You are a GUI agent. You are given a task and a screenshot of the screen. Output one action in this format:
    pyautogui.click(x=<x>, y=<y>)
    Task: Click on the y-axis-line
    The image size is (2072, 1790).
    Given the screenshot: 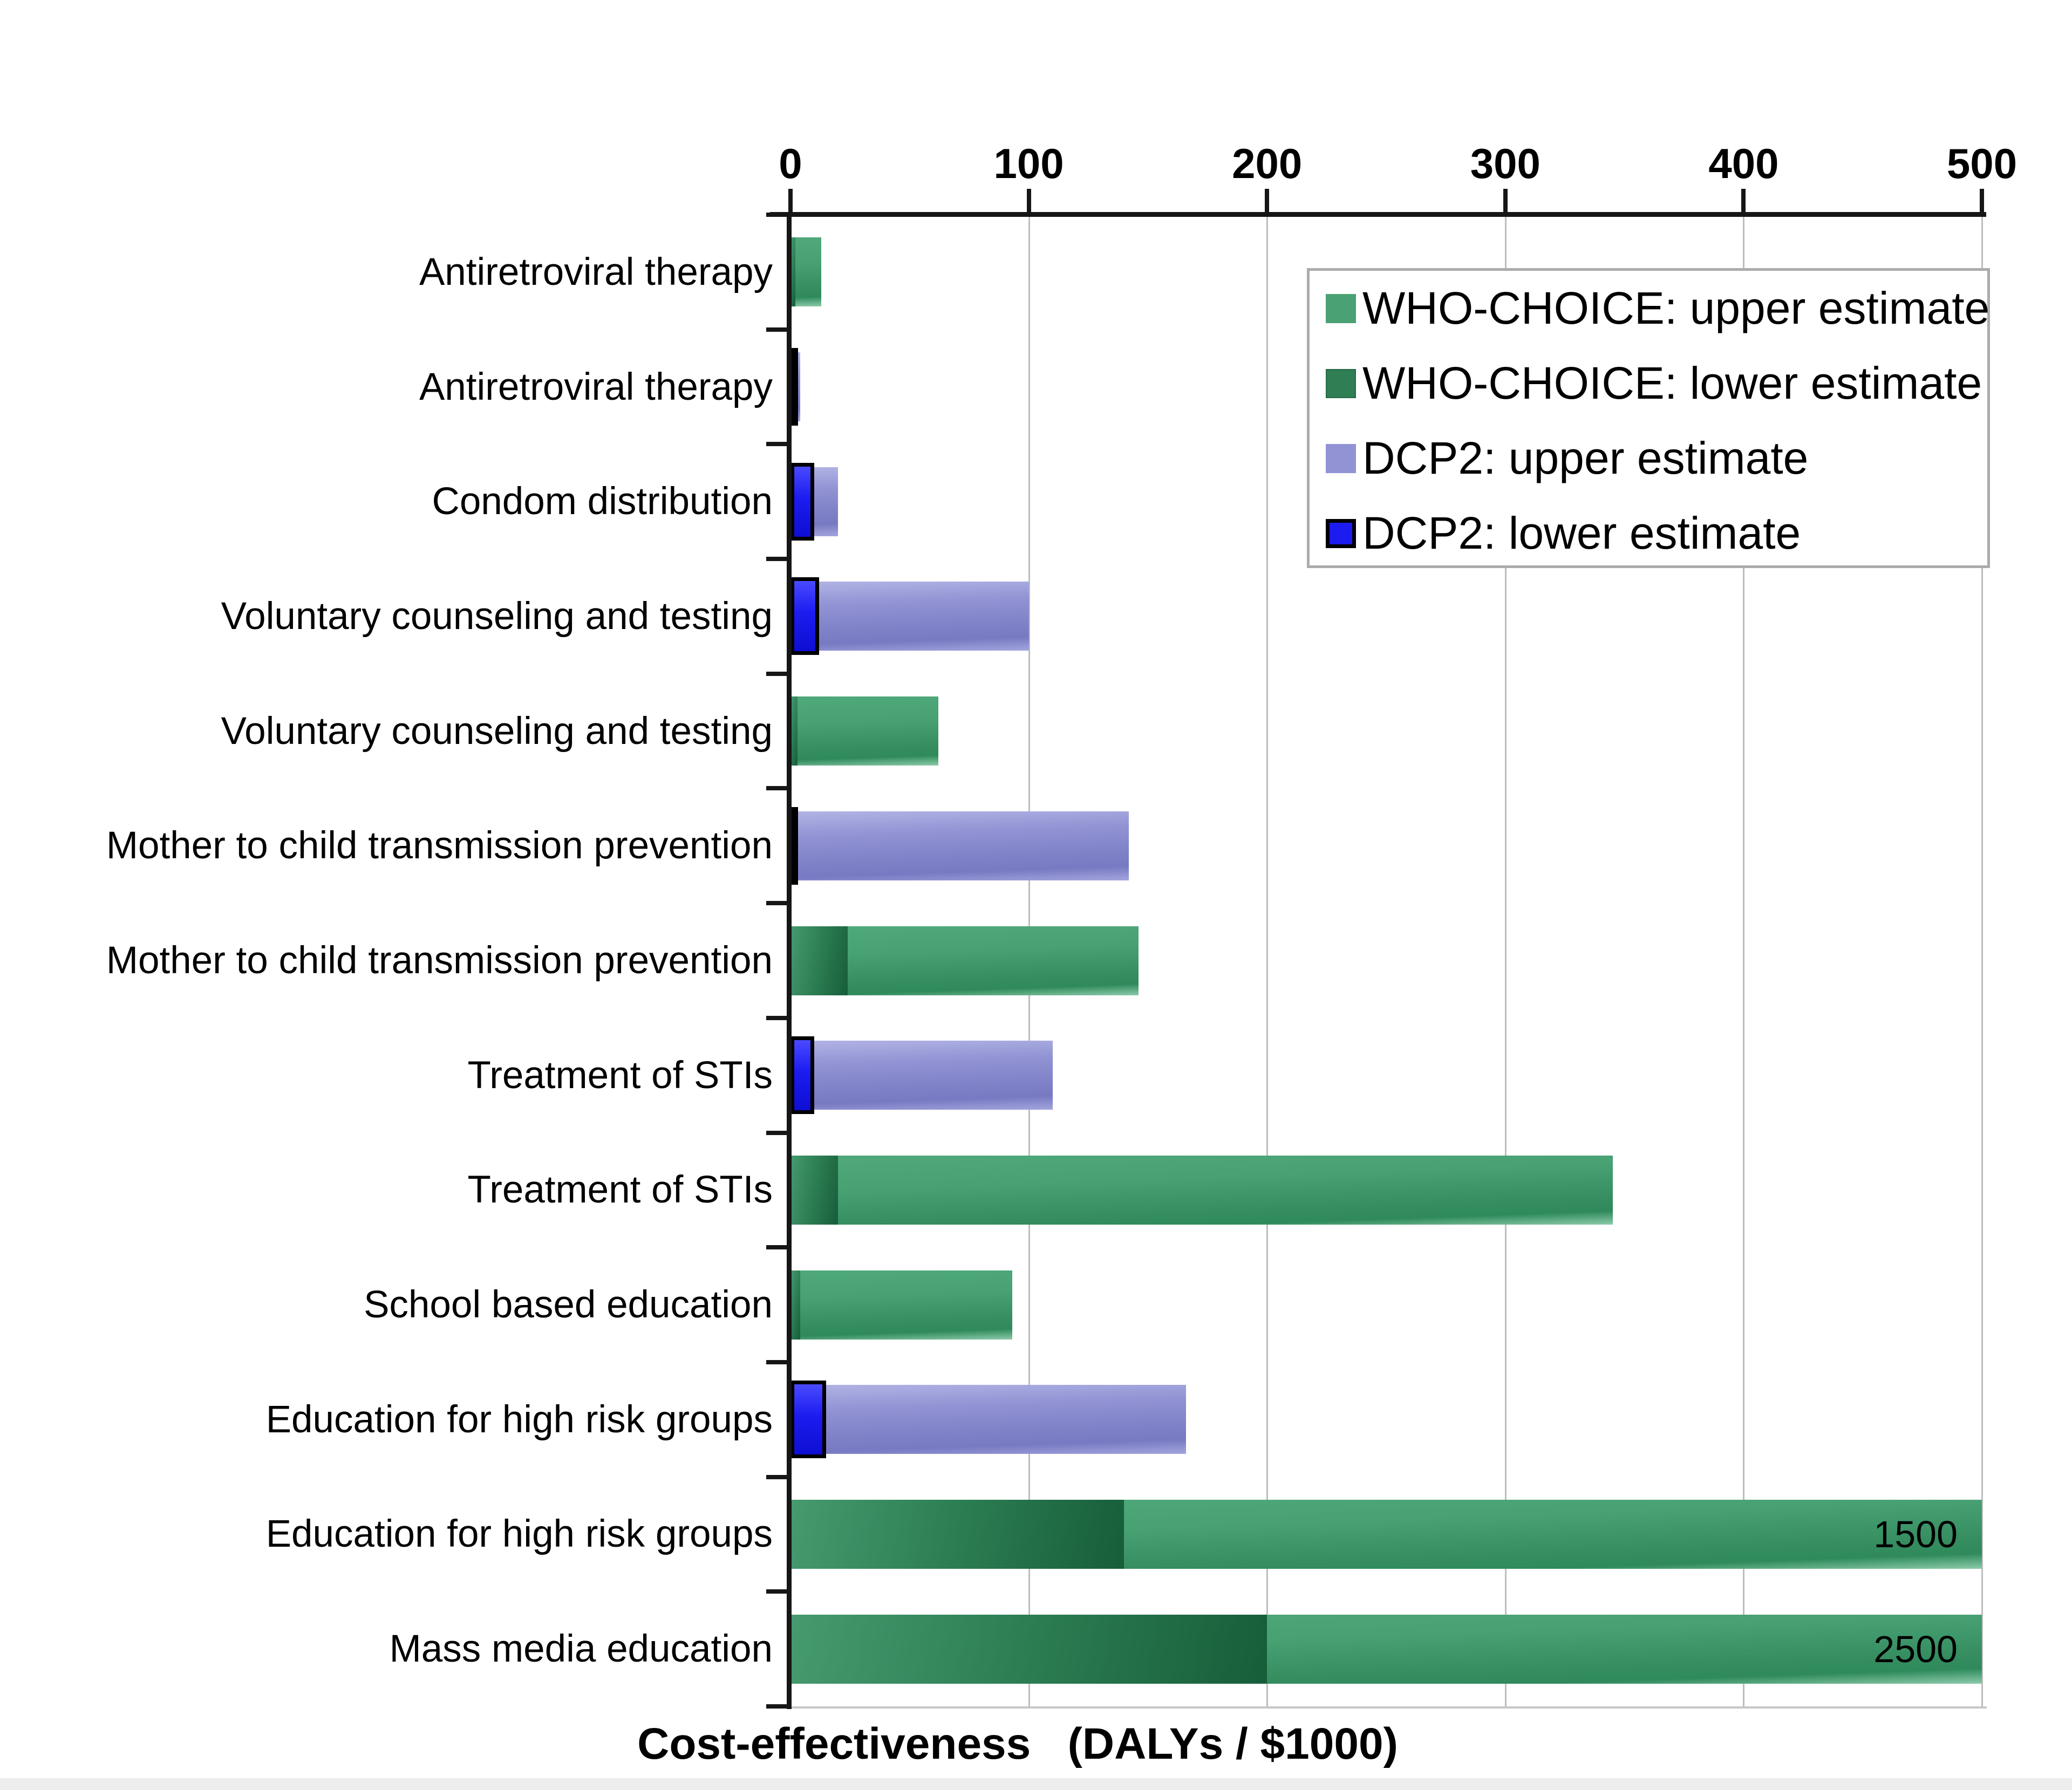 What is the action you would take?
    pyautogui.click(x=789, y=960)
    